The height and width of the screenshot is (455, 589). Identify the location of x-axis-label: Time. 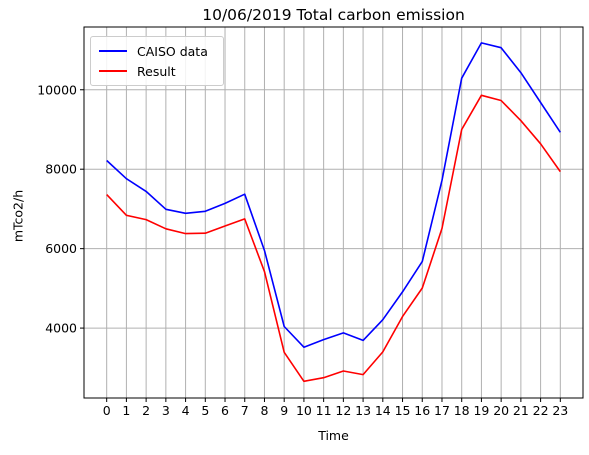
(333, 435).